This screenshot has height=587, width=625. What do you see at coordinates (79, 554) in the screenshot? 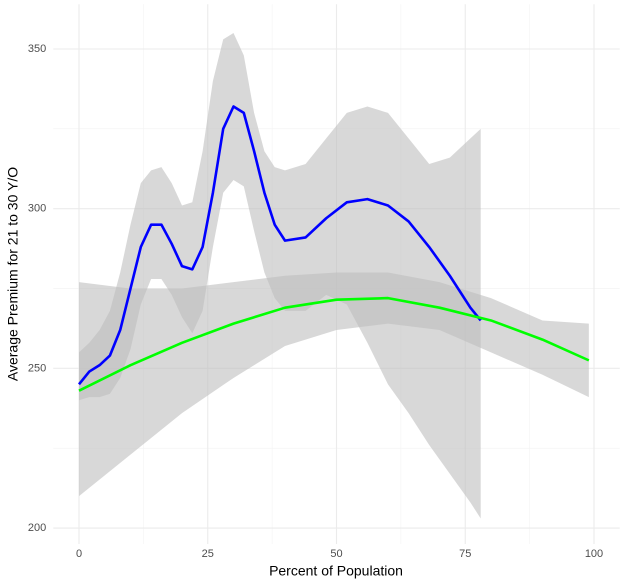
I see `x-tick-label: 0` at bounding box center [79, 554].